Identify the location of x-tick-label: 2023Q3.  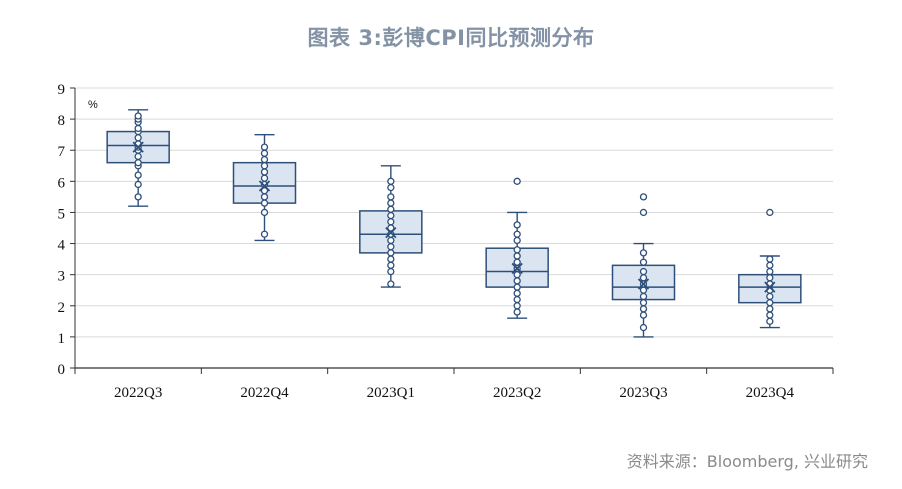
(643, 393).